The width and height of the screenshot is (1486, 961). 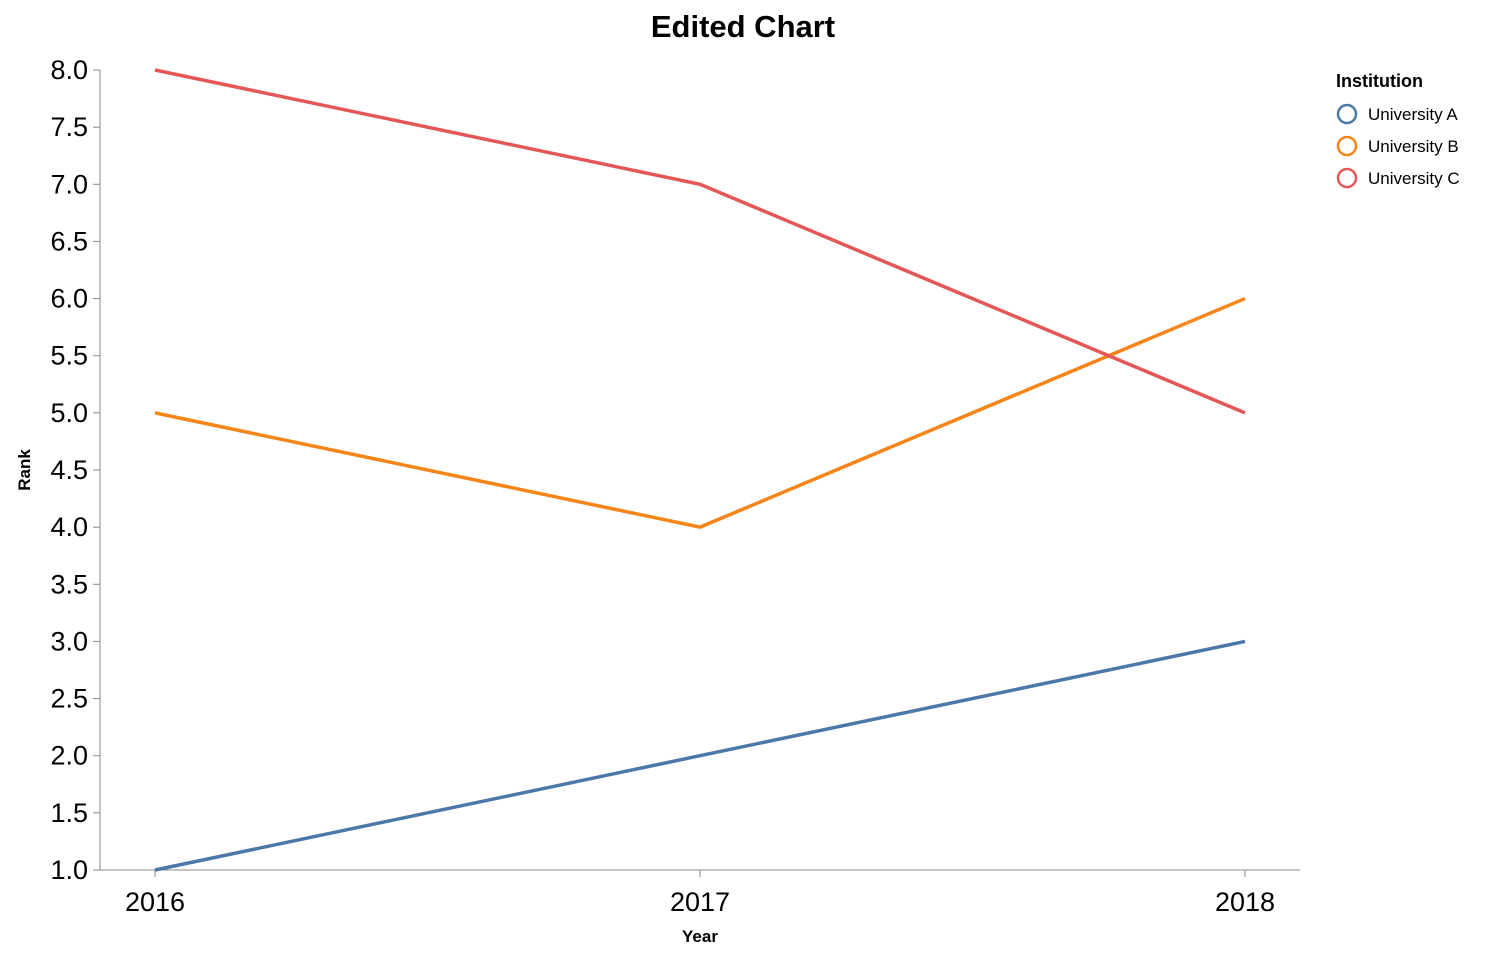 I want to click on y-tick-label: 1.5, so click(x=69, y=813).